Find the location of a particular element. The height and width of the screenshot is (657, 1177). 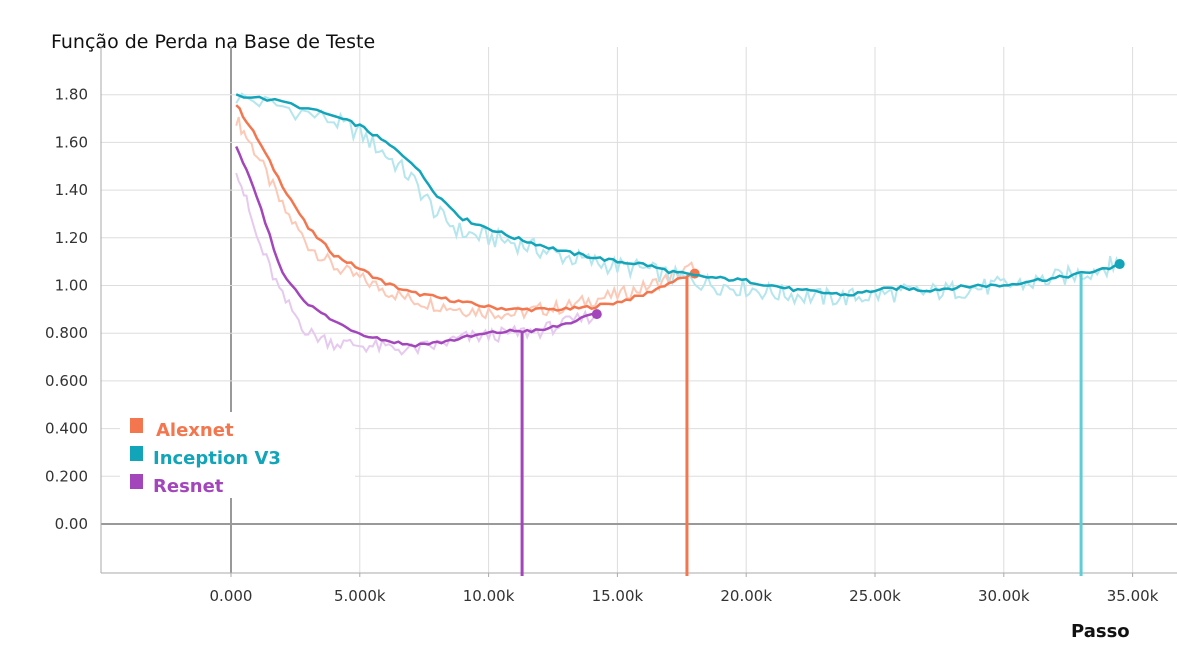

chart-title: Função de Perda na Base de Teste is located at coordinates (213, 42).